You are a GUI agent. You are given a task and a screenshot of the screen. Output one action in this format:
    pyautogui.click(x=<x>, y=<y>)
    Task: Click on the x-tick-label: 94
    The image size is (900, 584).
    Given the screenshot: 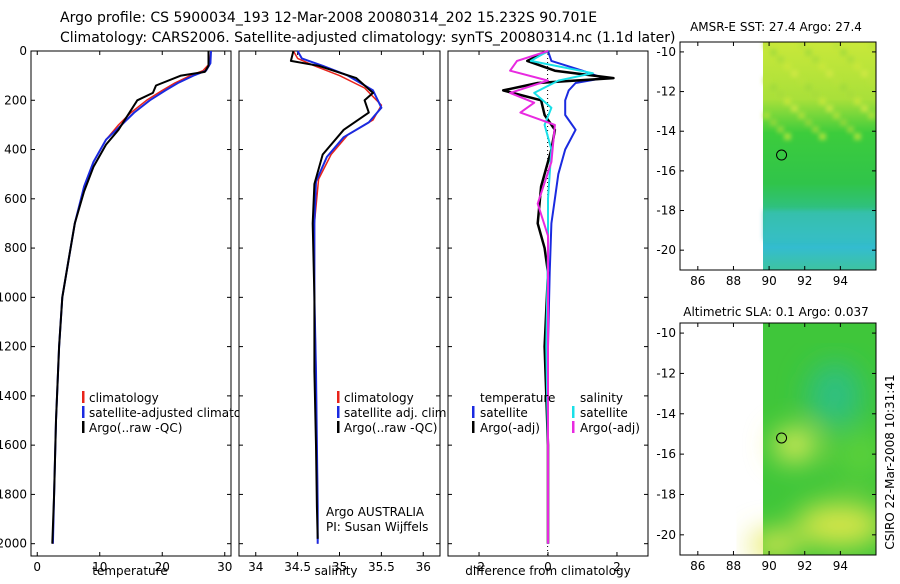 What is the action you would take?
    pyautogui.click(x=840, y=281)
    